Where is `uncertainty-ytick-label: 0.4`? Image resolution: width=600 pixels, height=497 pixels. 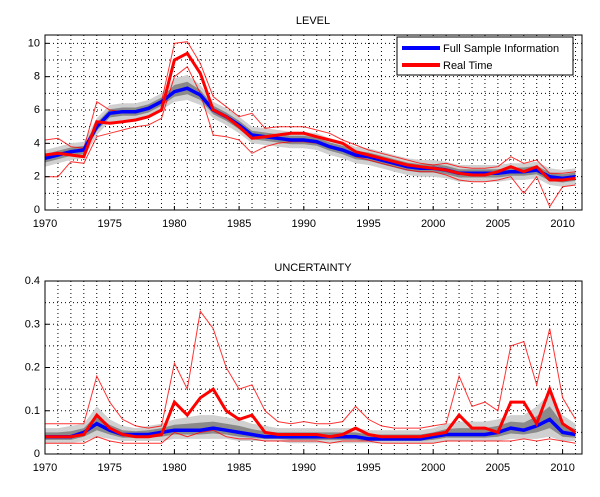 uncertainty-ytick-label: 0.4 is located at coordinates (32, 281).